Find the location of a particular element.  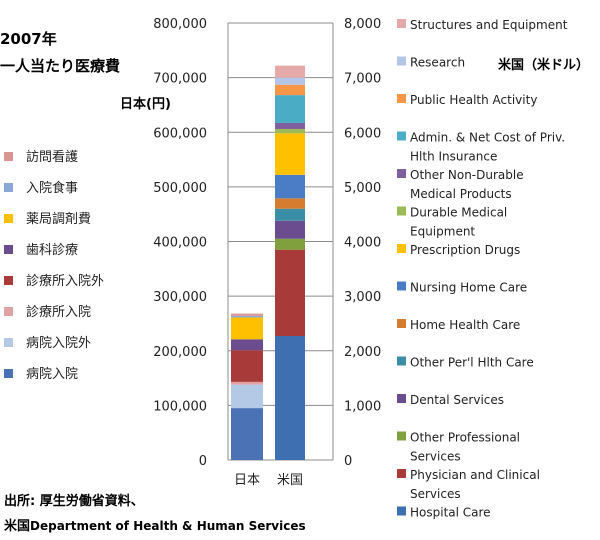

source-line-2: 米国Department of Health & Human Services is located at coordinates (155, 526).